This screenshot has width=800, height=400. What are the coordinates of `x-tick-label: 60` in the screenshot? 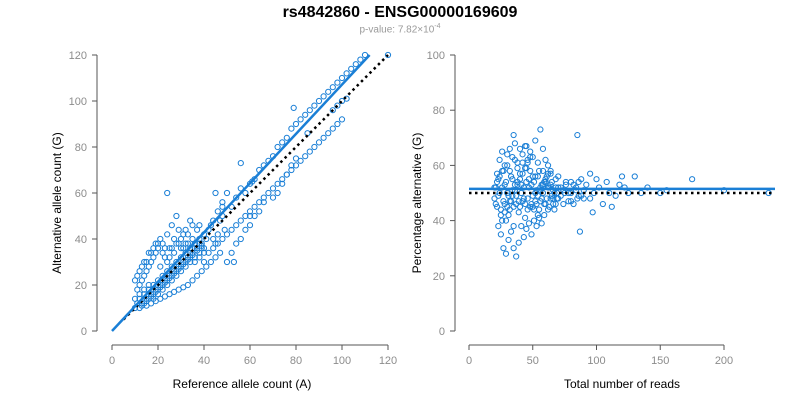 It's located at (250, 361).